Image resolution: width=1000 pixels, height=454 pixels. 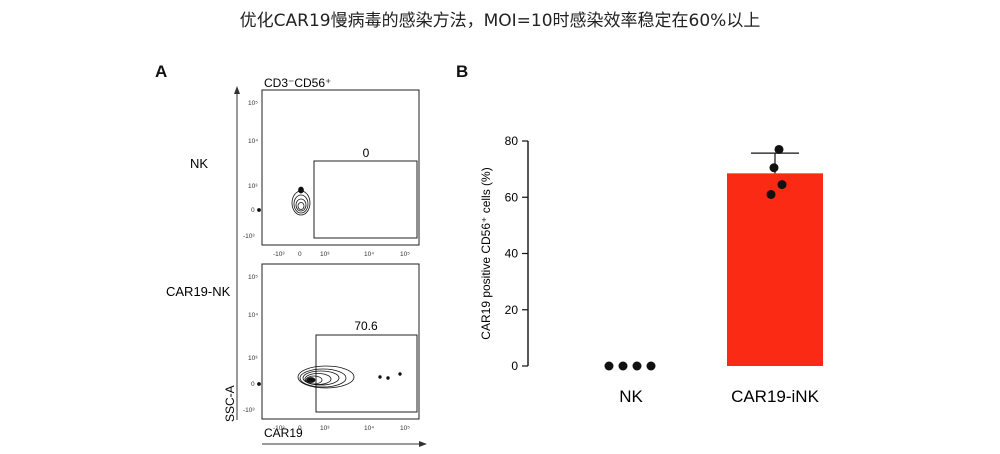 I want to click on y-axis-title: CAR19 positive CD56⁺ cells (%), so click(x=486, y=253).